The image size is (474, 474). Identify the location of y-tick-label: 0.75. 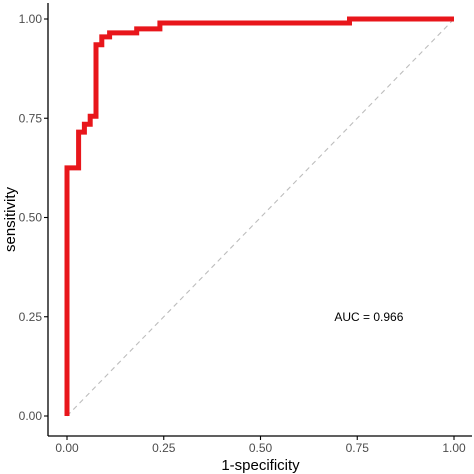
(31, 118).